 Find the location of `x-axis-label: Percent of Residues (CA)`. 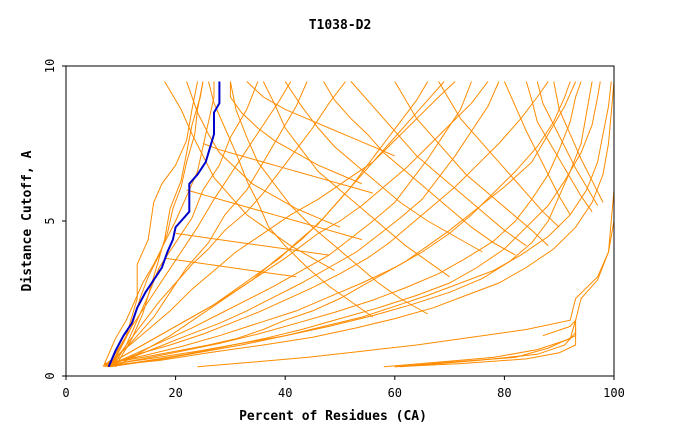

x-axis-label: Percent of Residues (CA) is located at coordinates (333, 416).